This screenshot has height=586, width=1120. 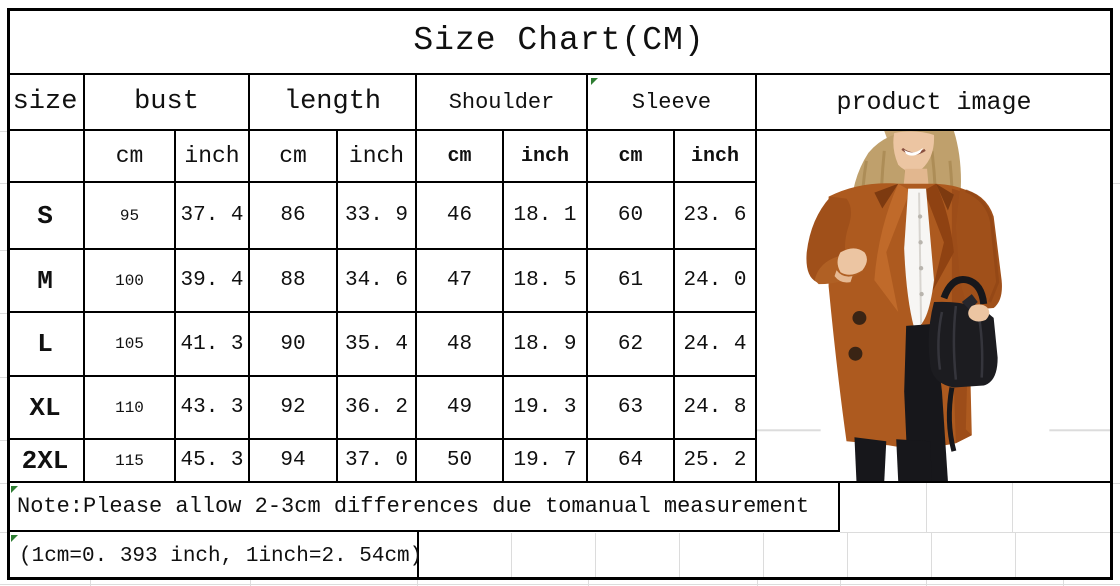 What do you see at coordinates (46, 408) in the screenshot?
I see `row-size-label: XL` at bounding box center [46, 408].